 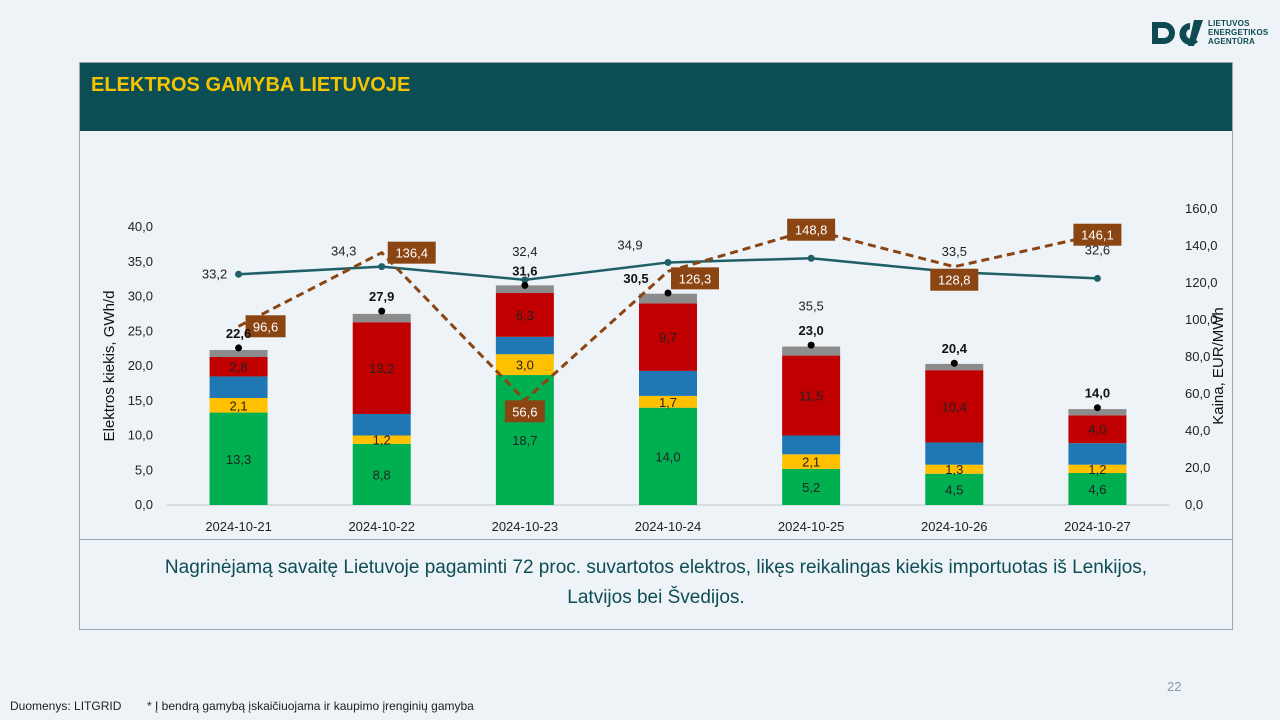 I want to click on data-source: Duomenys: LITGRID, so click(x=66, y=706).